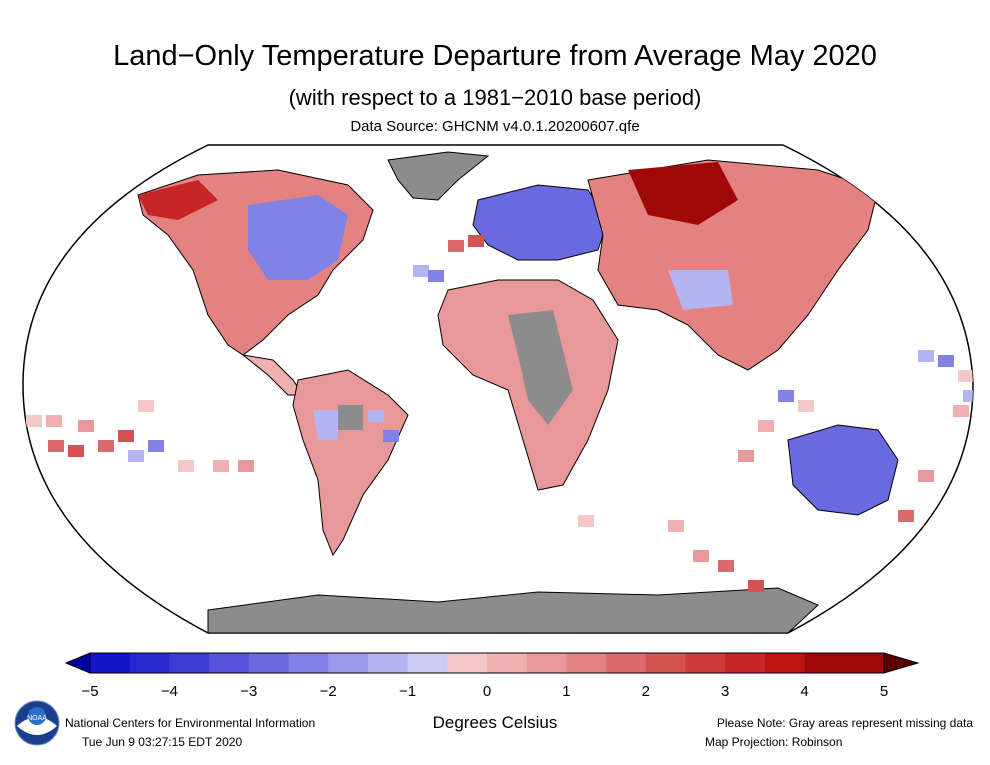  Describe the element at coordinates (438, 176) in the screenshot. I see `greenland` at that location.